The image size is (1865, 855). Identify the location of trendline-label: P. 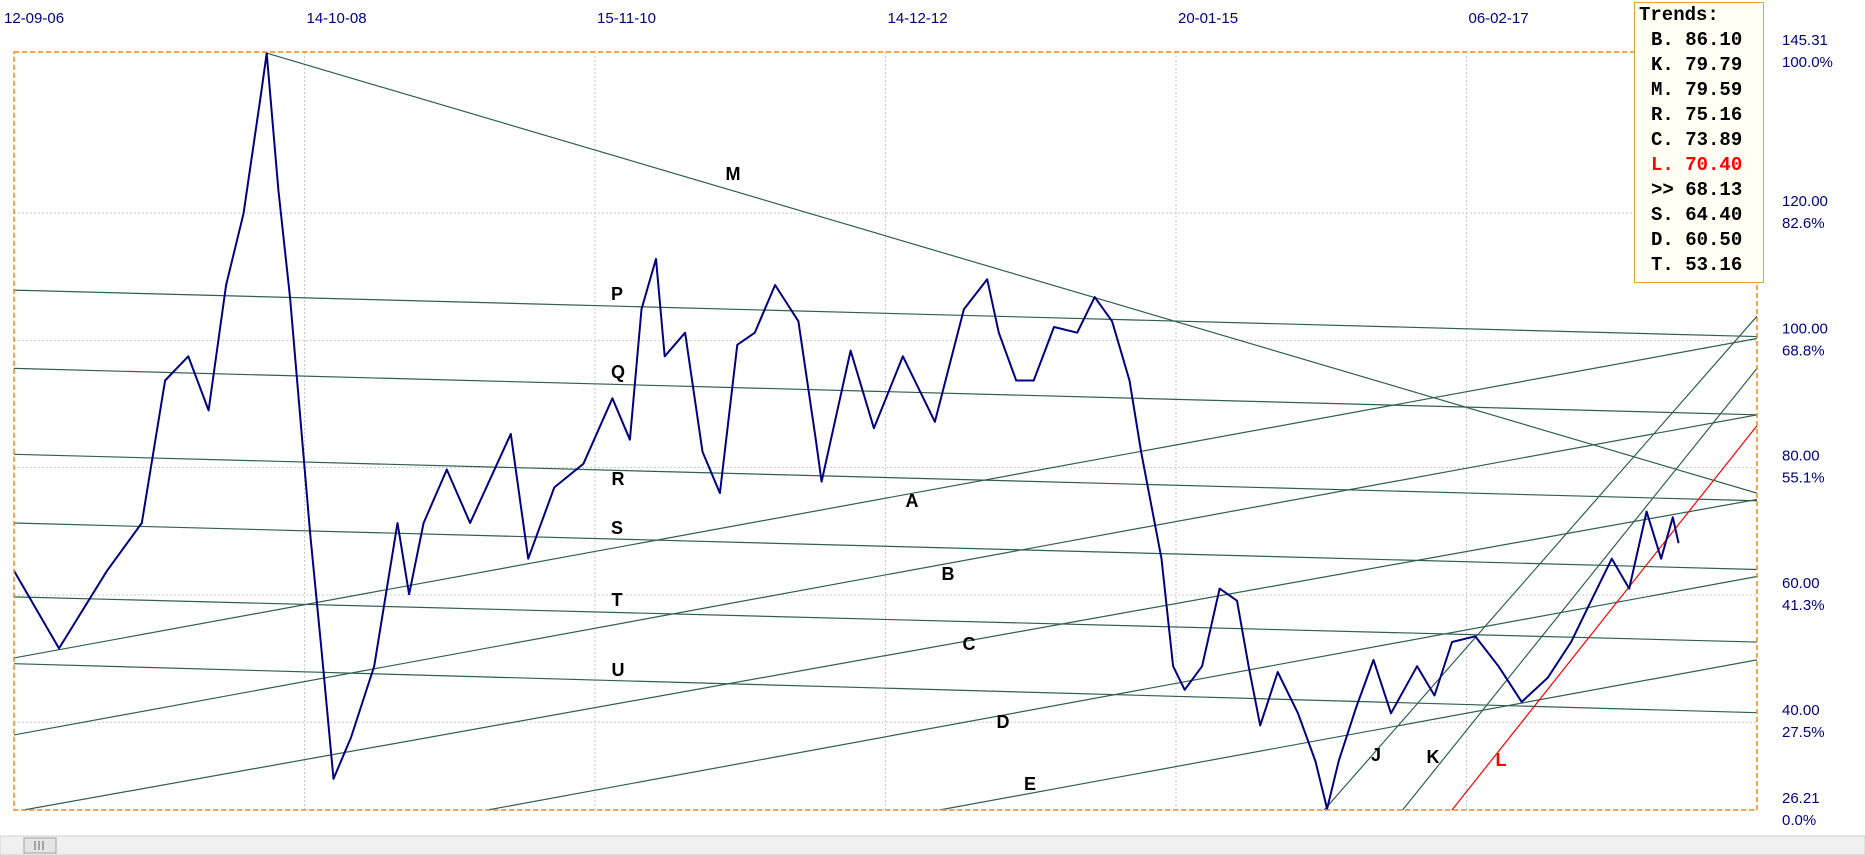
(617, 294).